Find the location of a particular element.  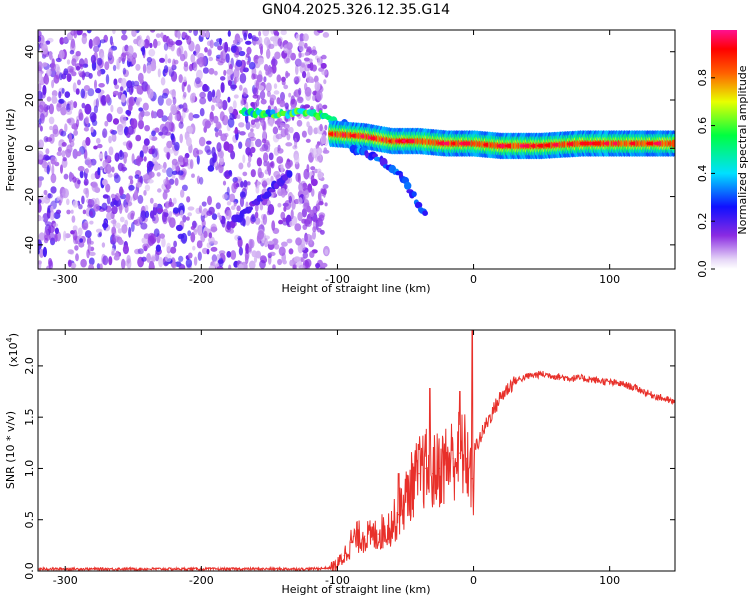

y-tick-label: -20 is located at coordinates (29, 197).